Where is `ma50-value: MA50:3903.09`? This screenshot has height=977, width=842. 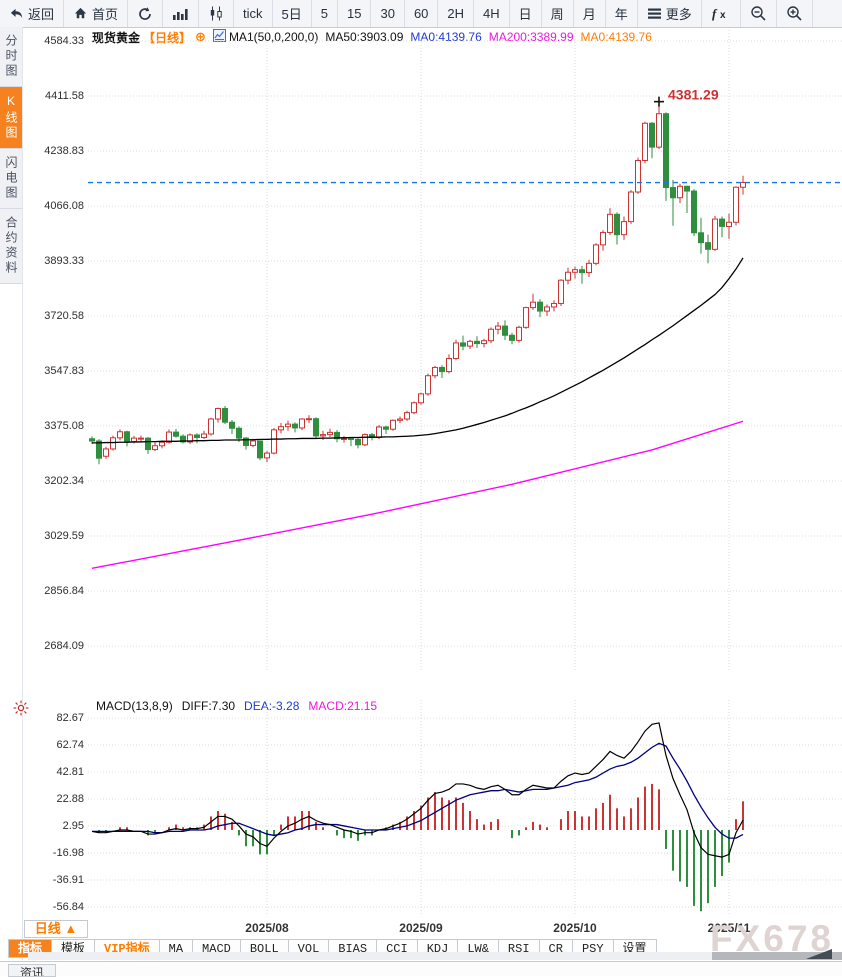 ma50-value: MA50:3903.09 is located at coordinates (364, 37).